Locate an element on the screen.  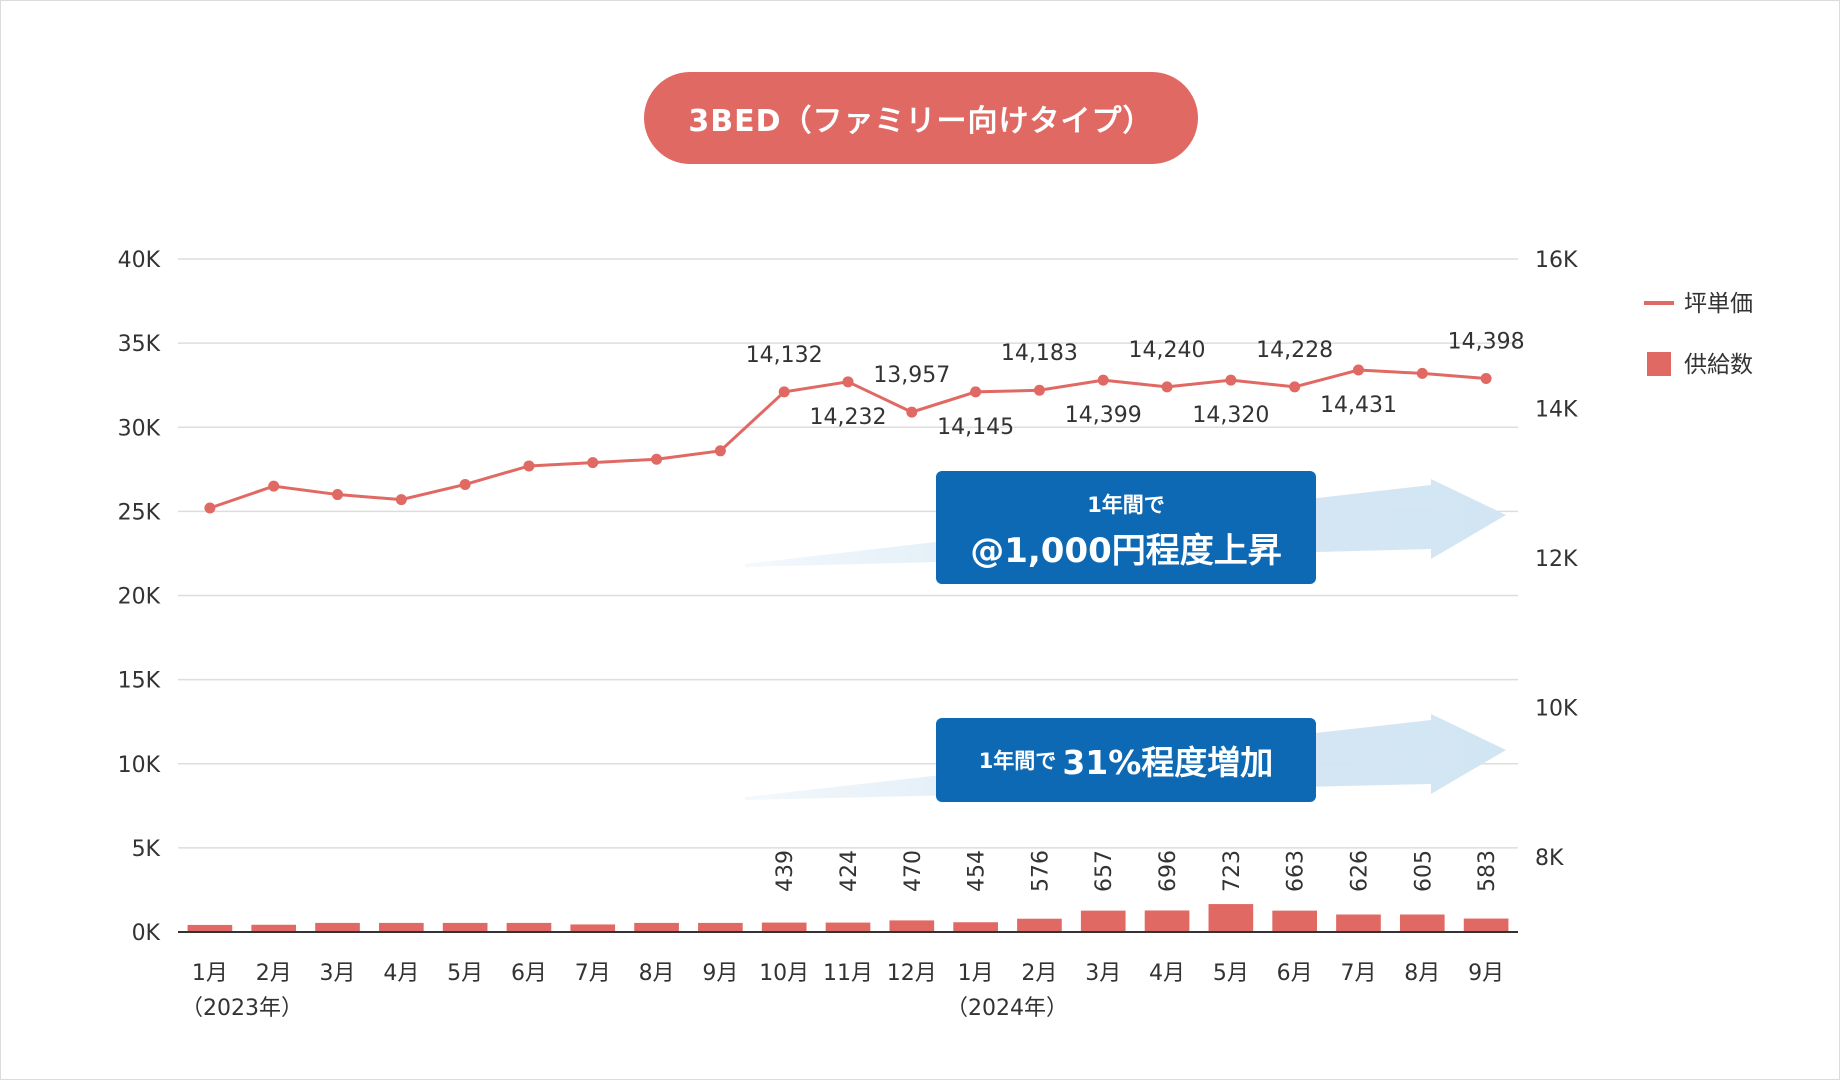
line-data-label: 14,240 is located at coordinates (1167, 350).